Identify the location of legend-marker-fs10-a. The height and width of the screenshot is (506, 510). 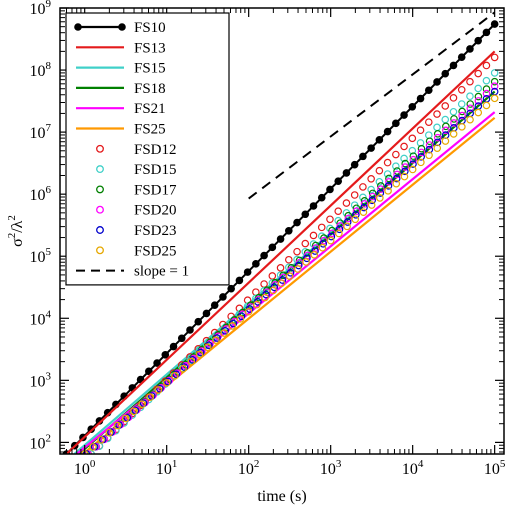
(78, 27).